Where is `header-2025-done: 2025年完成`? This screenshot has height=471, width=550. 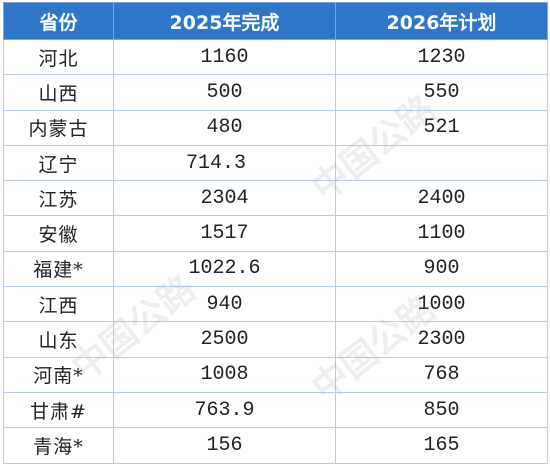
header-2025-done: 2025年完成 is located at coordinates (224, 21).